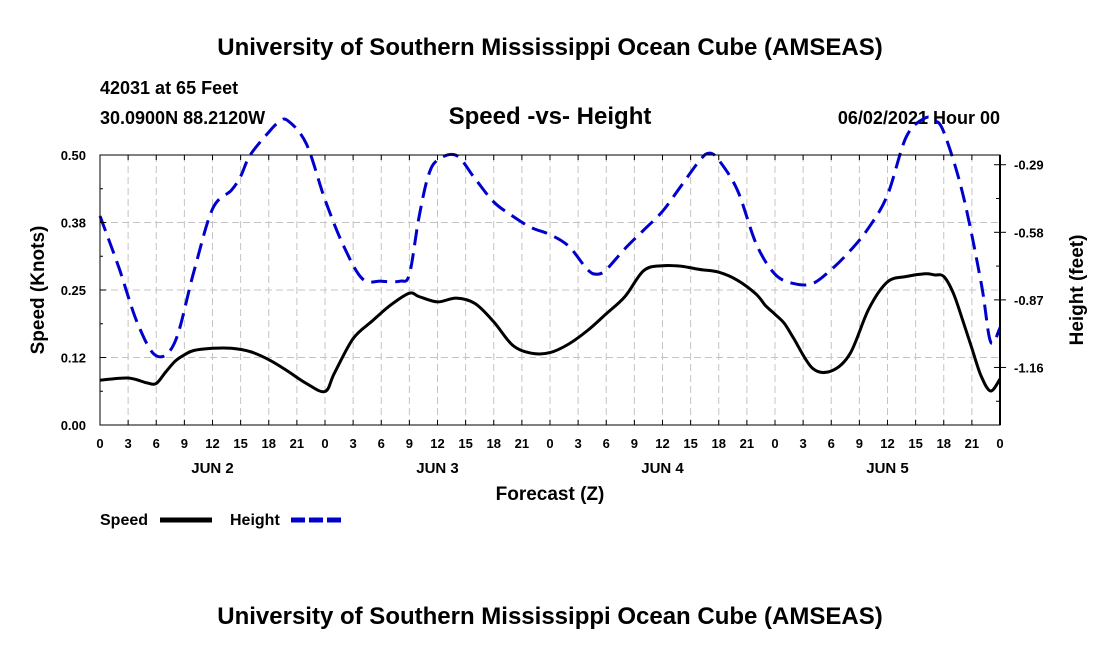 The width and height of the screenshot is (1100, 650). Describe the element at coordinates (550, 494) in the screenshot. I see `x-axis-title: Forecast (Z)` at that location.